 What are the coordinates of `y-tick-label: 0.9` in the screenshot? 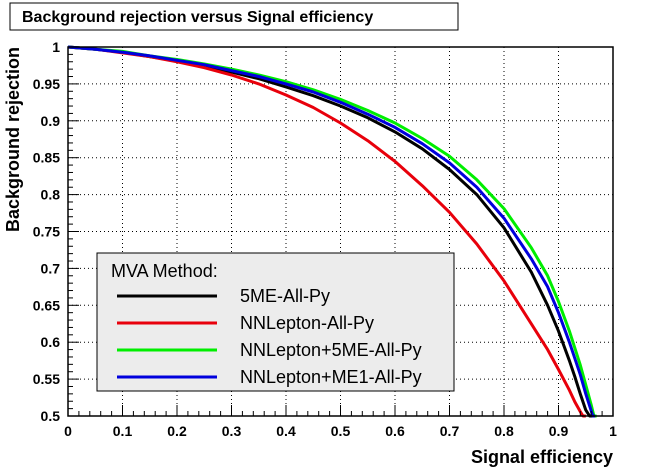 It's located at (51, 121).